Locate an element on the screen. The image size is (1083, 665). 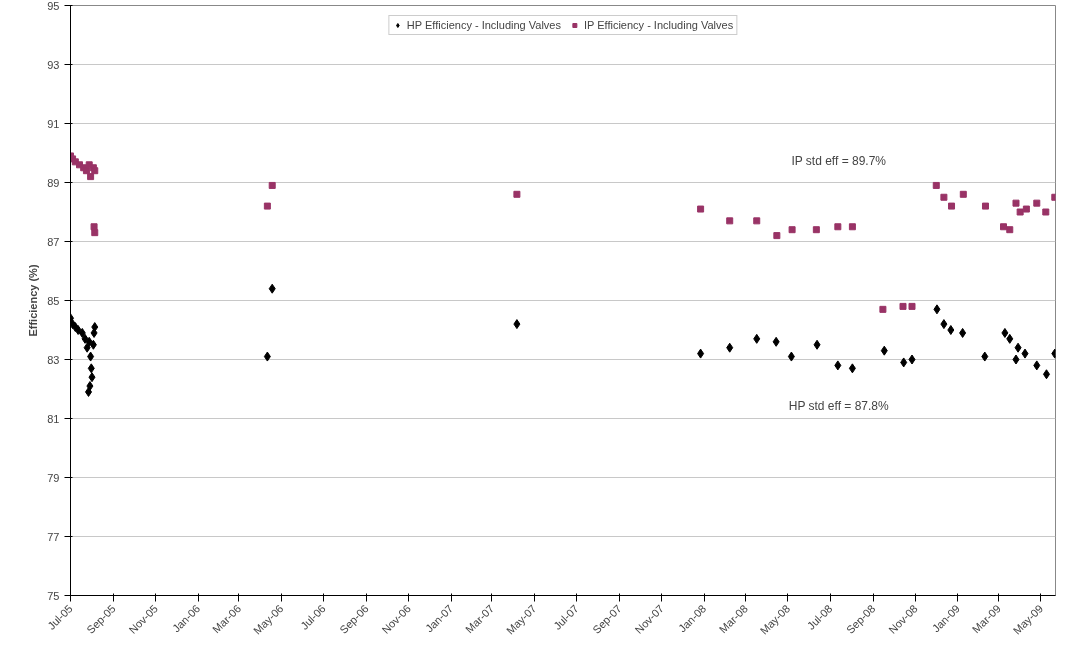
y-tick-label: 93 is located at coordinates (53, 64).